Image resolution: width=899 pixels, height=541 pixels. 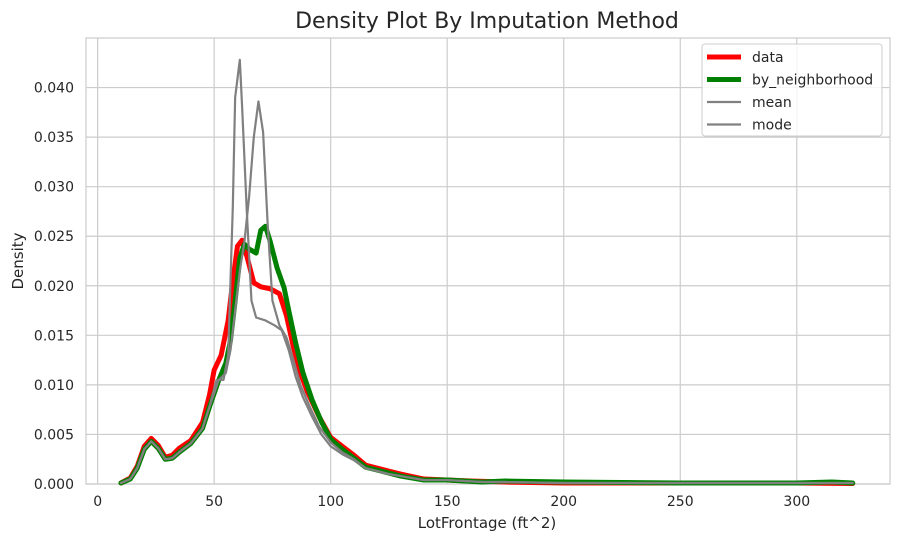 I want to click on chart-title: Density Plot By Imputation Method, so click(x=487, y=21).